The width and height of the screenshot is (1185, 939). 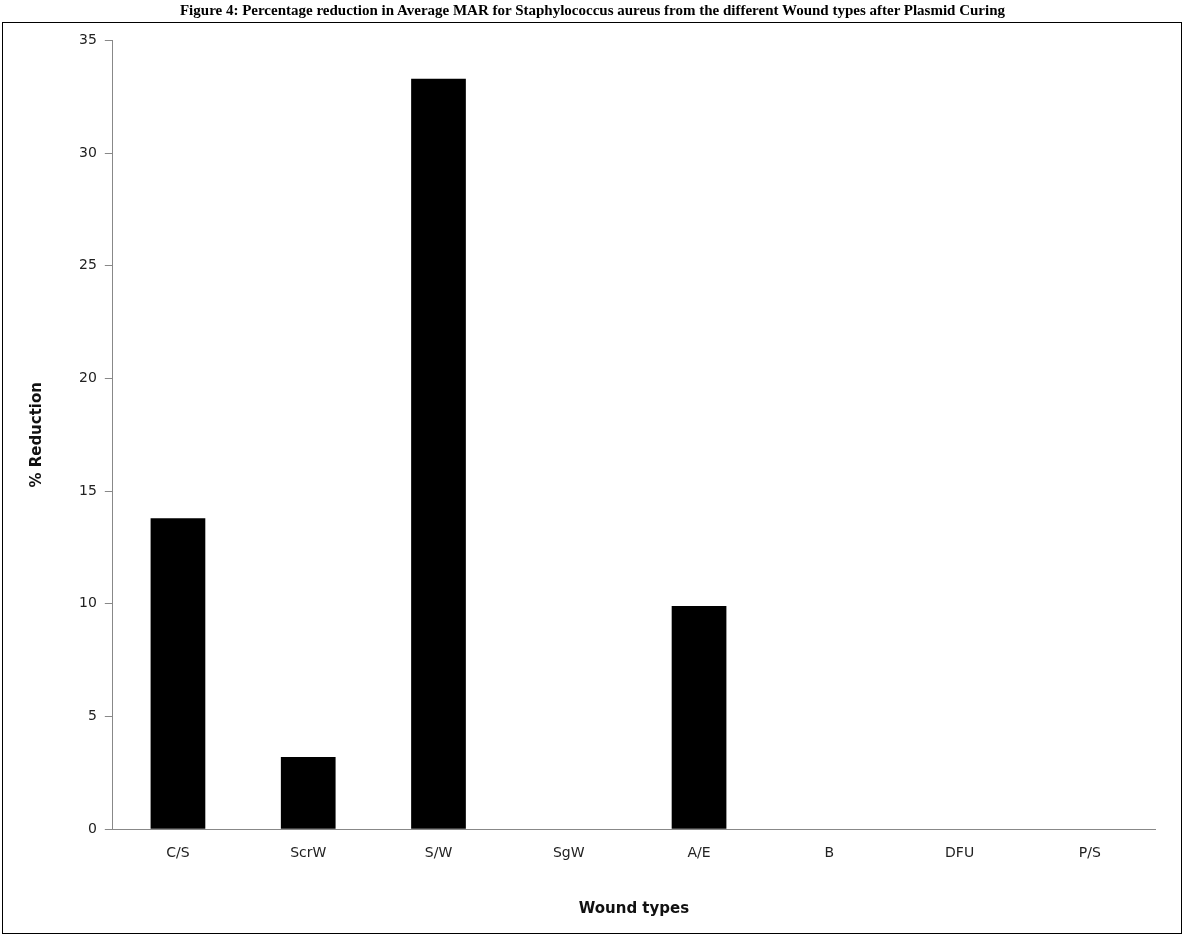 What do you see at coordinates (87, 489) in the screenshot?
I see `y-tick-label: 15` at bounding box center [87, 489].